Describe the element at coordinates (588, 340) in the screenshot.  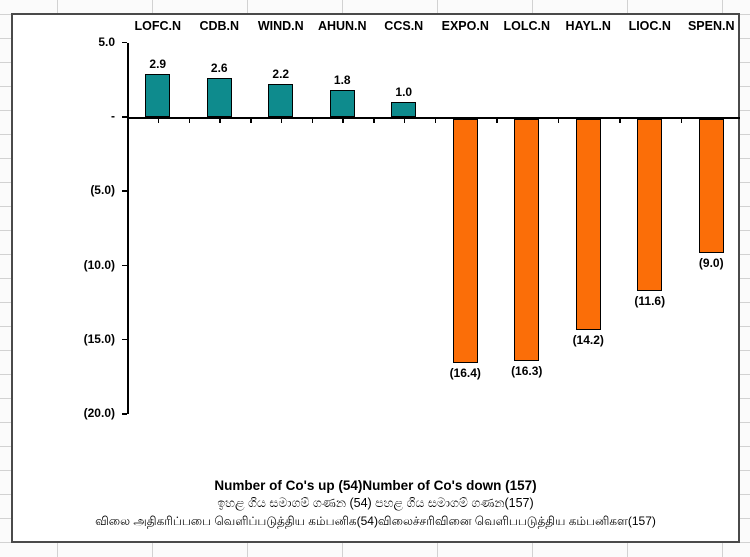
I see `value-label: (14.2)` at that location.